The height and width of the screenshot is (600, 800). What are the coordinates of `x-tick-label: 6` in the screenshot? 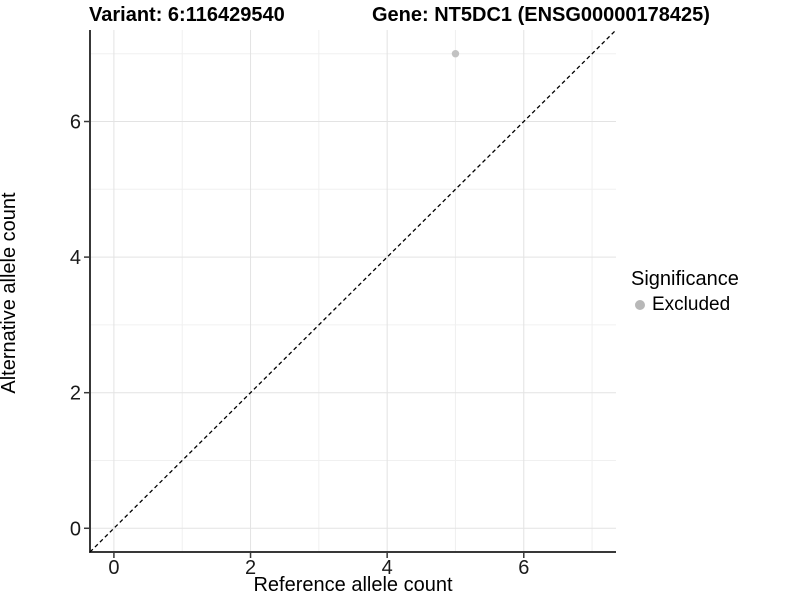 It's located at (523, 568).